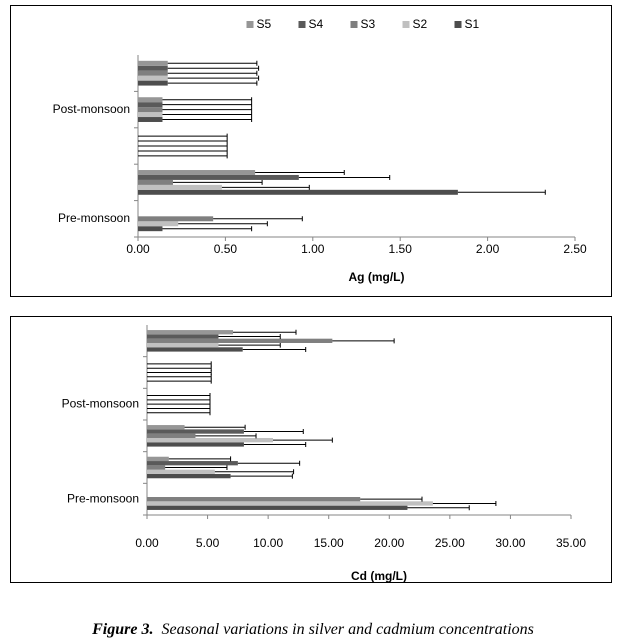  Describe the element at coordinates (316, 24) in the screenshot. I see `legend-label: S4` at that location.